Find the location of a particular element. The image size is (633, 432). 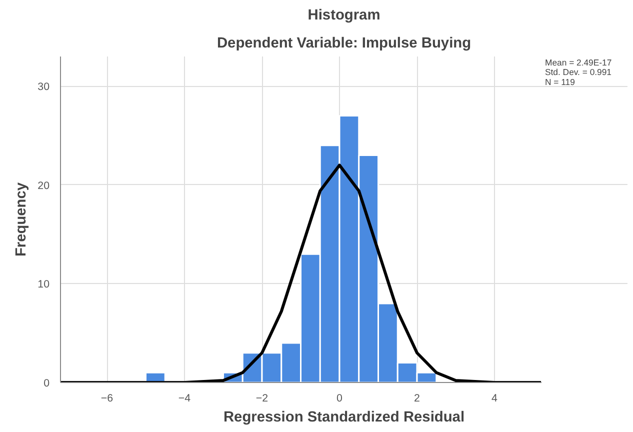

text: N = 119 is located at coordinates (560, 81).